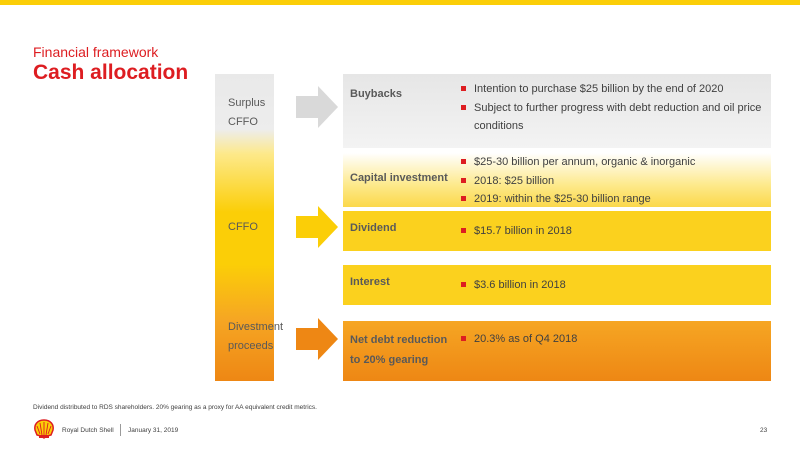 The height and width of the screenshot is (450, 800). I want to click on footer-divider, so click(120, 430).